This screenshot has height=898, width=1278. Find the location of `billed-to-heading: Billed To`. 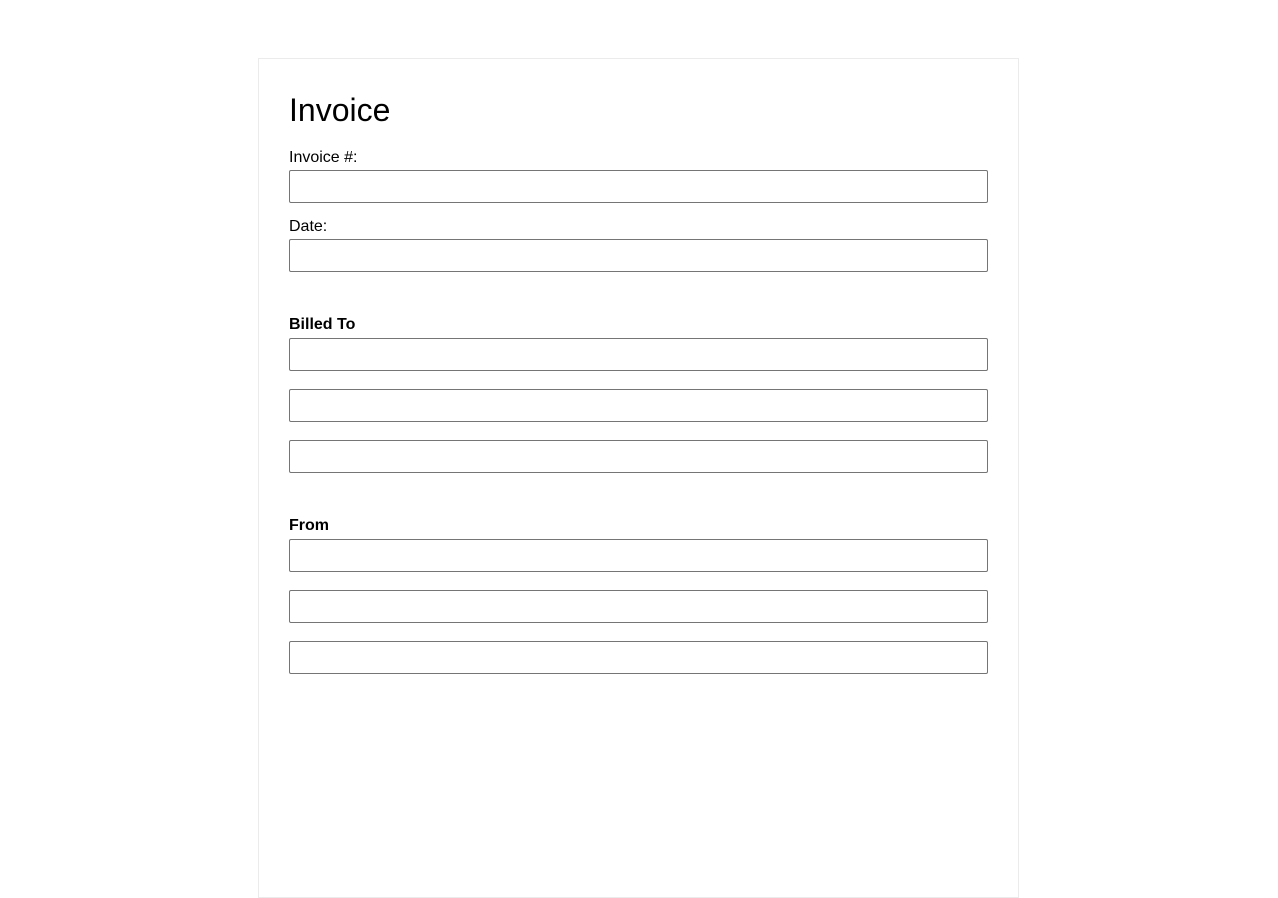

billed-to-heading: Billed To is located at coordinates (322, 325).